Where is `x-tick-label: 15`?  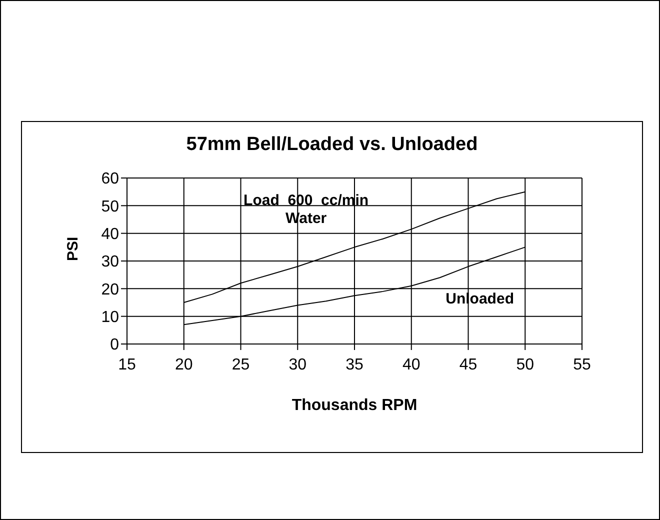
x-tick-label: 15 is located at coordinates (127, 365).